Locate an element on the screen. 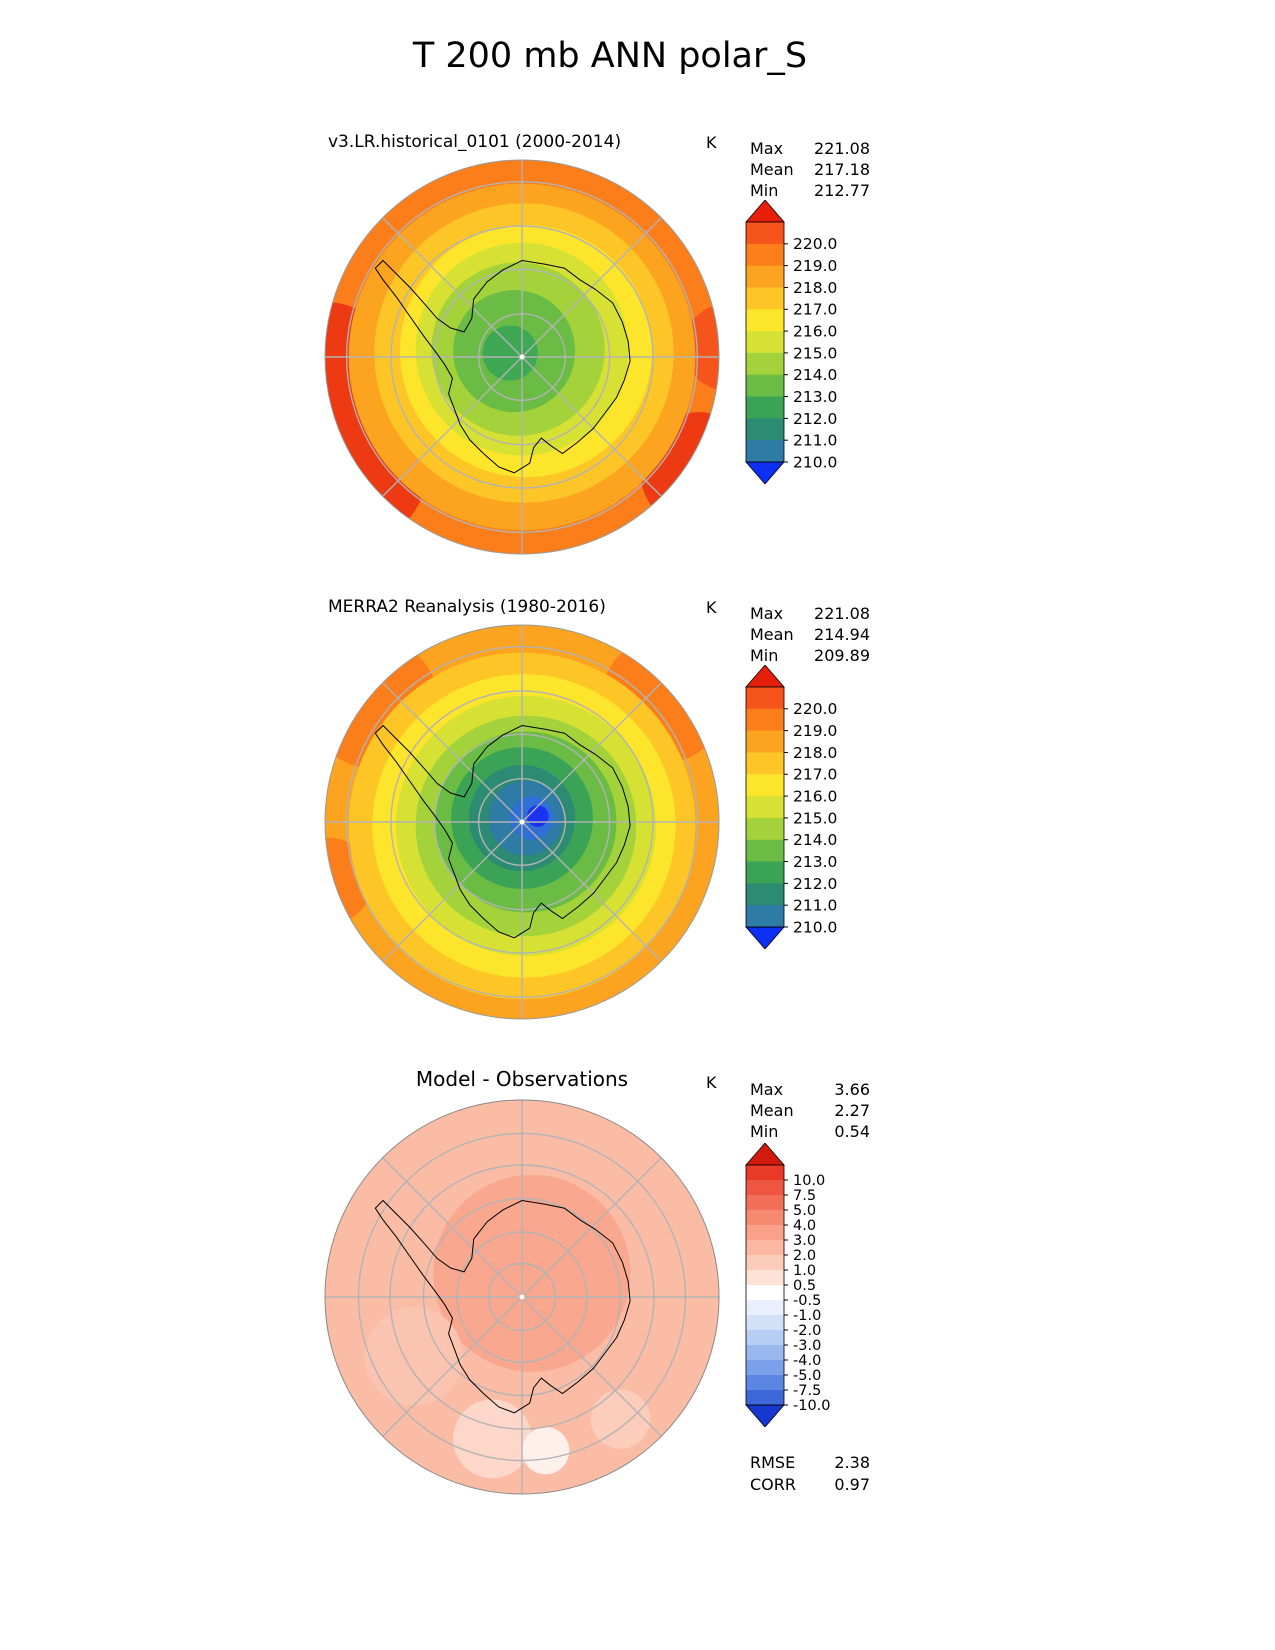 This screenshot has width=1275, height=1650. panel-title: Model - Observations is located at coordinates (522, 1079).